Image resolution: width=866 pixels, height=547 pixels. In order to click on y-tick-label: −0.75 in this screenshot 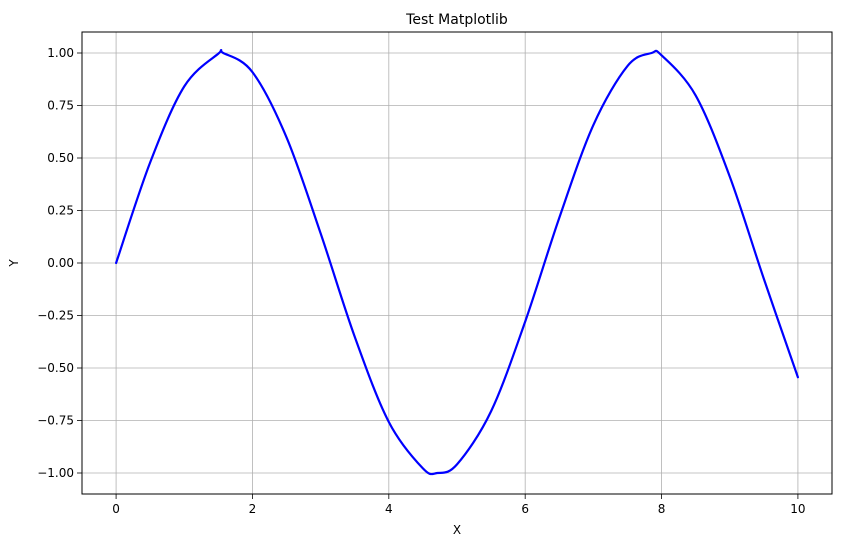, I will do `click(55, 421)`.